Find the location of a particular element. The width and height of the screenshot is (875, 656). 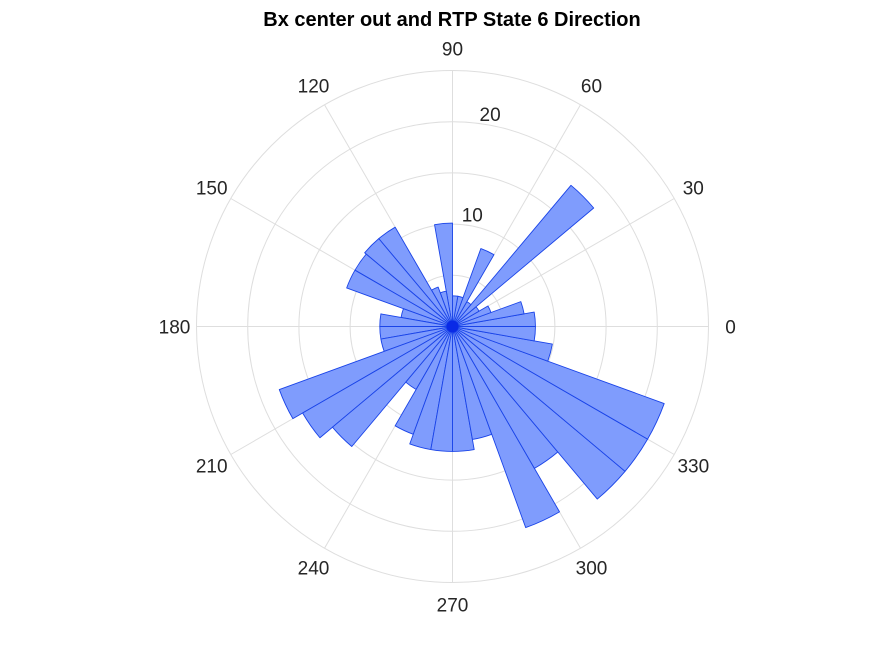

center-dot is located at coordinates (452, 326).